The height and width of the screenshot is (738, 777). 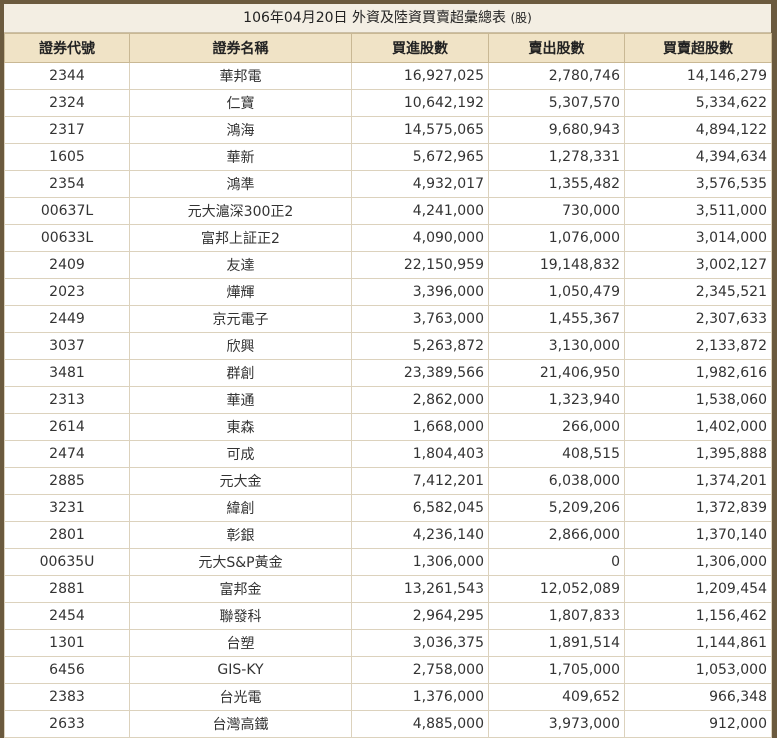 I want to click on cell-security-name: 華邦電, so click(x=240, y=76).